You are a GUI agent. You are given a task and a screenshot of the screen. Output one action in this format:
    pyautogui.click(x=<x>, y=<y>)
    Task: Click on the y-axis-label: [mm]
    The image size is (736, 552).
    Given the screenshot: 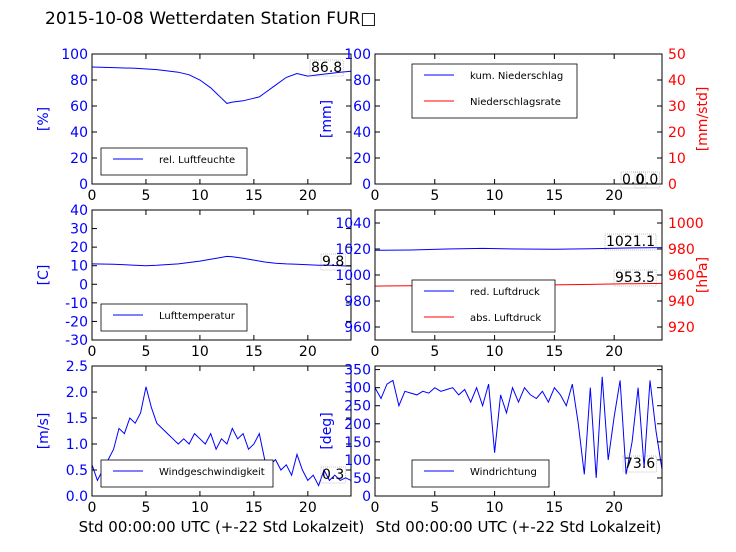 What is the action you would take?
    pyautogui.click(x=327, y=119)
    